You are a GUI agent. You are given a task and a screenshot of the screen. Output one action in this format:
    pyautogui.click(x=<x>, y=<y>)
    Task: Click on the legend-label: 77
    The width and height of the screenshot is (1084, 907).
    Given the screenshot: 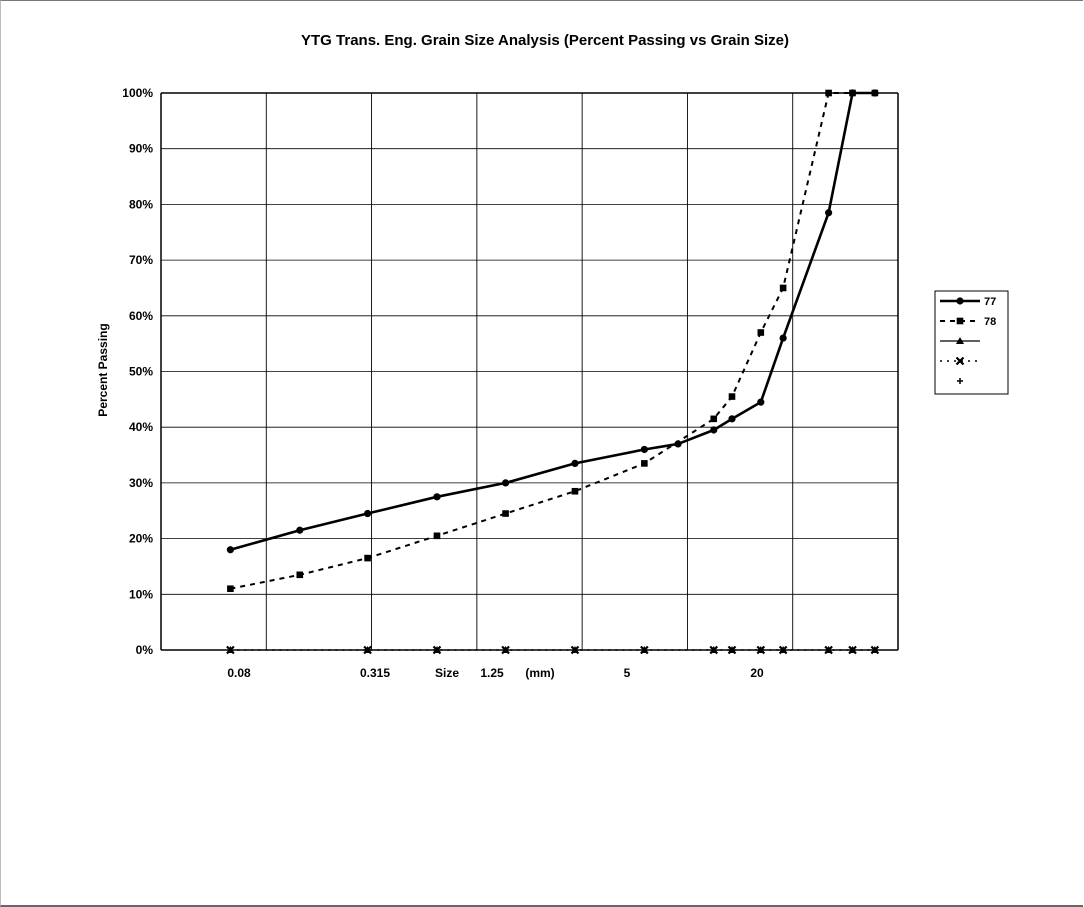 What is the action you would take?
    pyautogui.click(x=990, y=302)
    